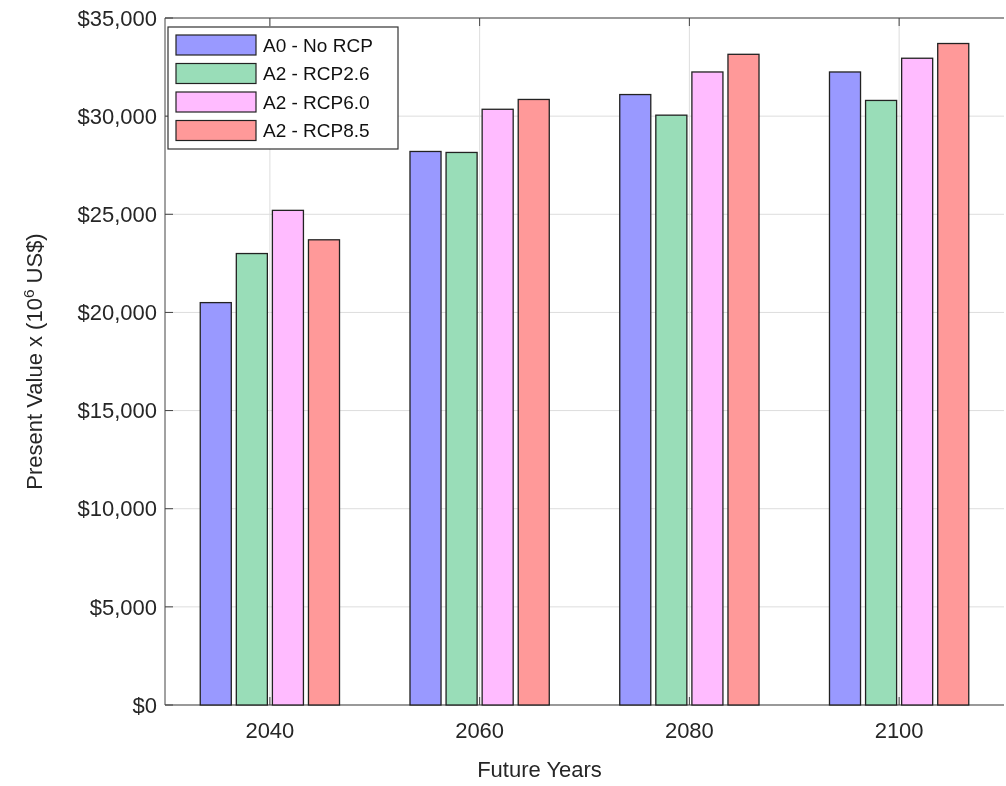 Image resolution: width=1006 pixels, height=786 pixels. I want to click on y-tick-label: $25,000, so click(117, 214).